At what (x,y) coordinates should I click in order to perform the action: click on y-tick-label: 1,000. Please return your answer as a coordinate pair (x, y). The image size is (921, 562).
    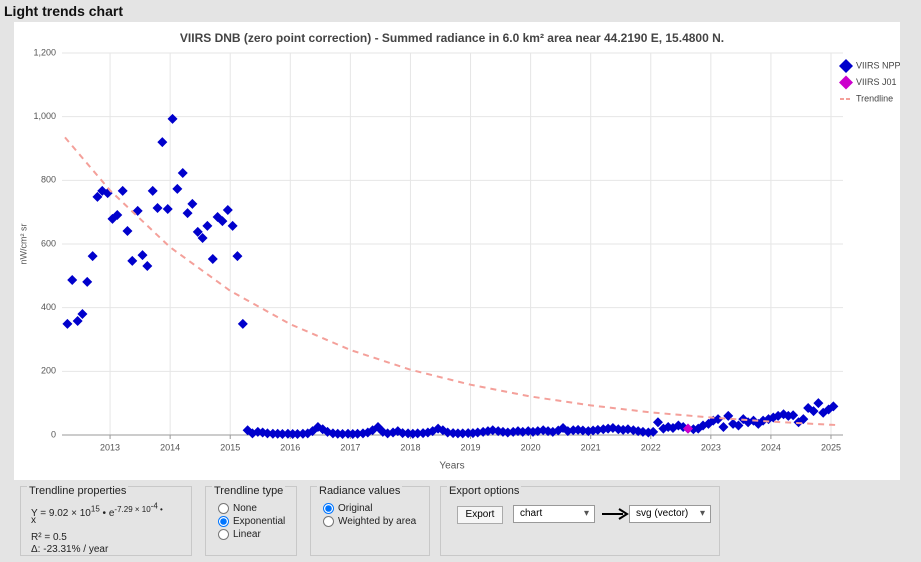
    Looking at the image, I should click on (44, 116).